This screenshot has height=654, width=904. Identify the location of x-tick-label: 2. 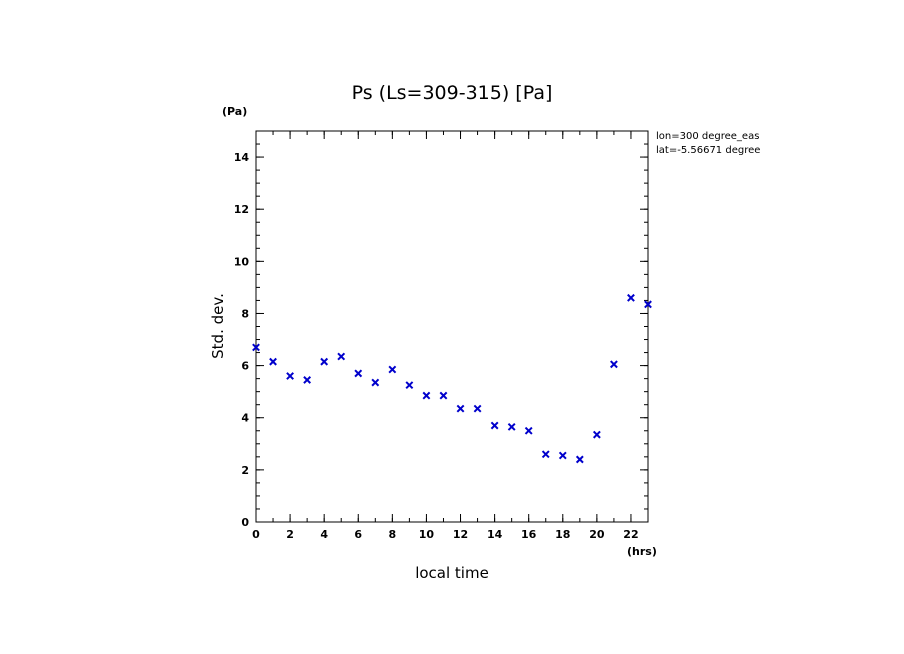
(290, 534).